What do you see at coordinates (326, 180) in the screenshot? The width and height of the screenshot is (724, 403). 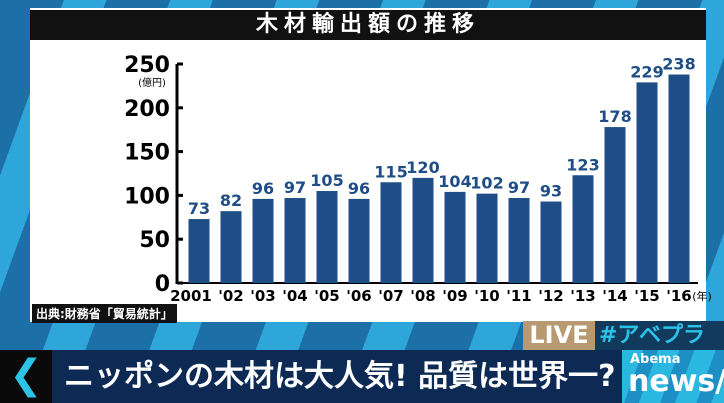 I see `data-label: 105` at bounding box center [326, 180].